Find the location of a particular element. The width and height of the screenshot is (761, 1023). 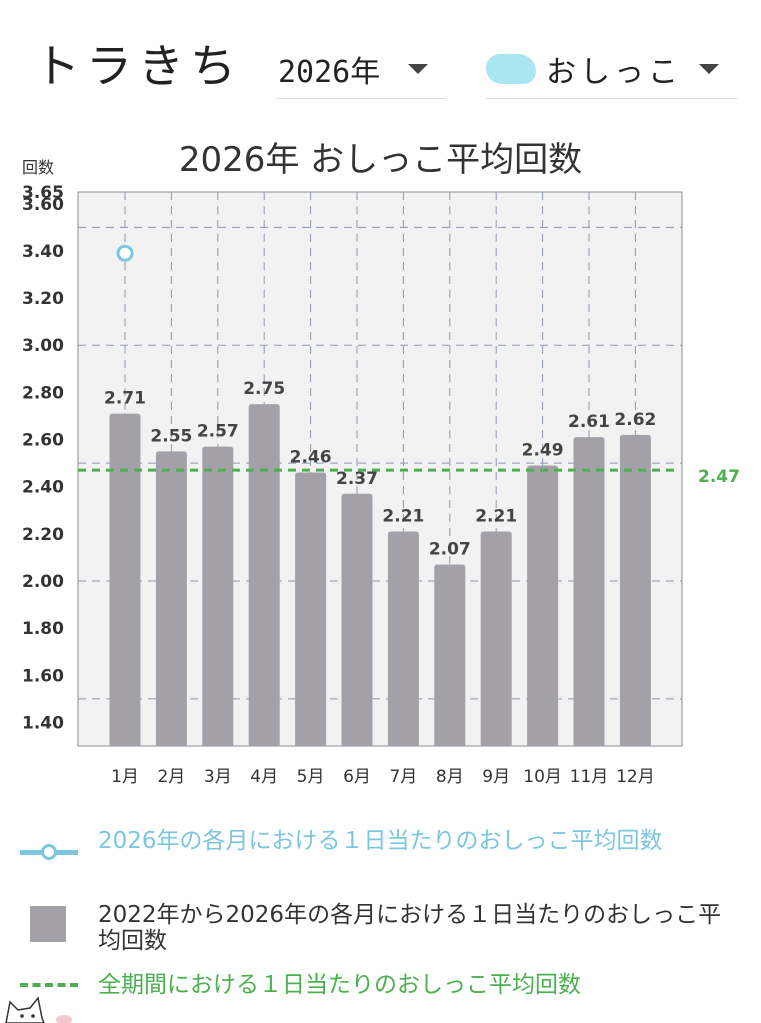

y-tick-label: 3.40 is located at coordinates (43, 252).